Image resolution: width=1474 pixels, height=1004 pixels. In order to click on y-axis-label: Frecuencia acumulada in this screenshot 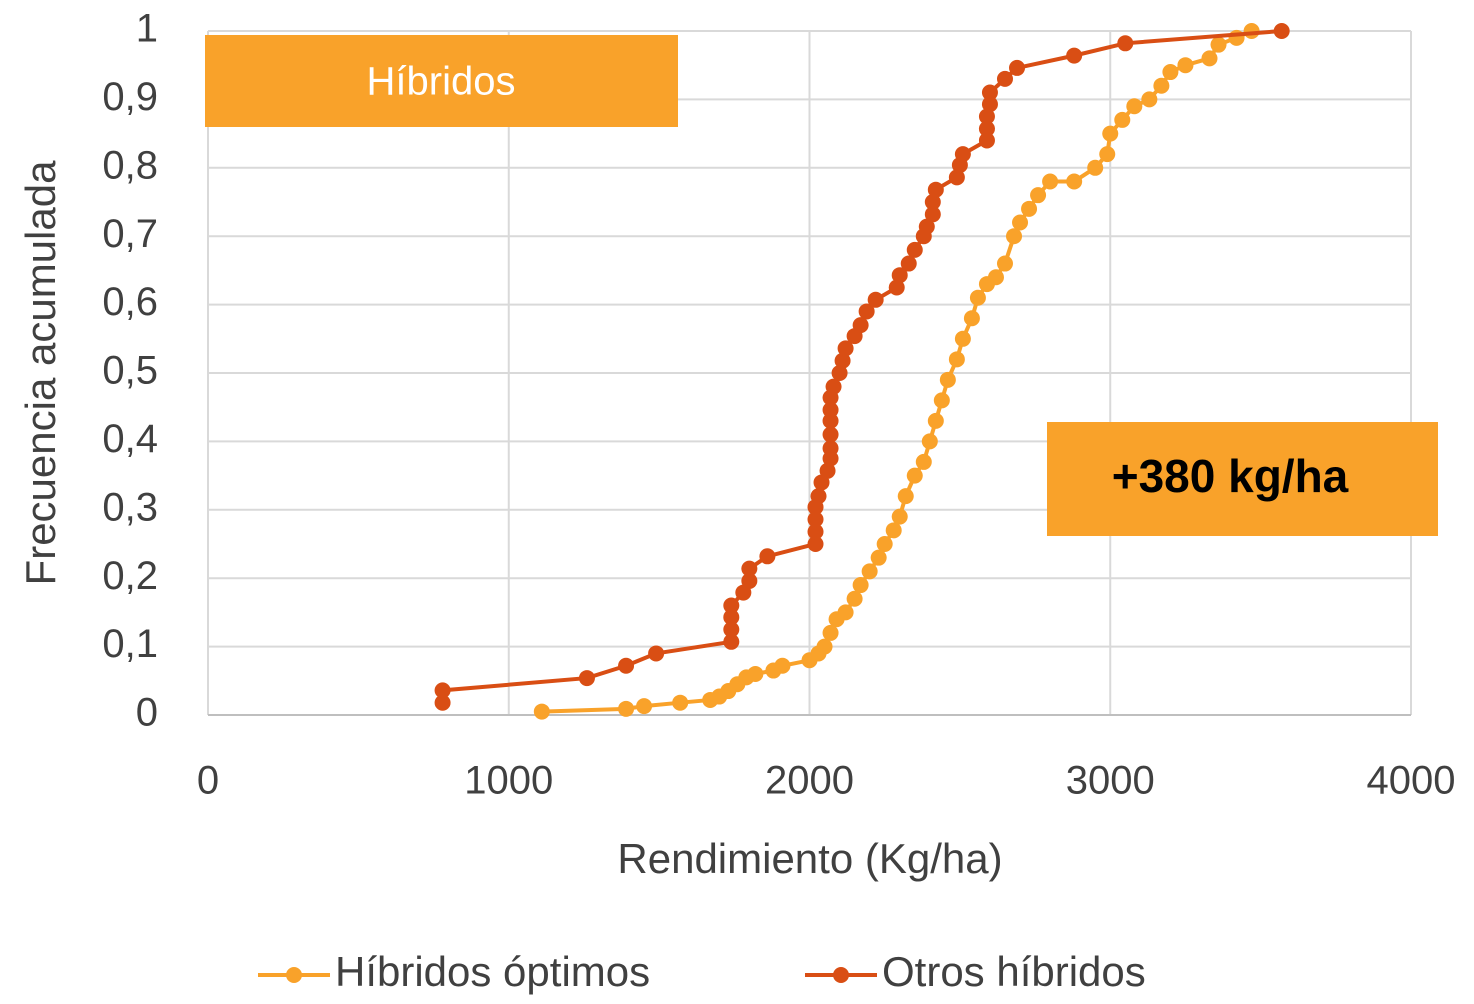, I will do `click(40, 373)`.